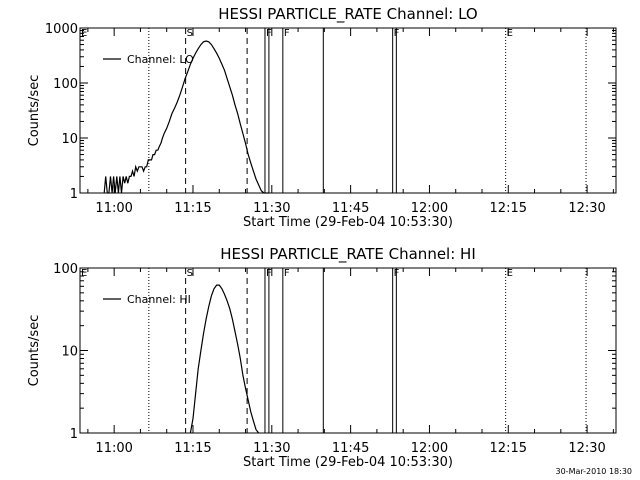 This screenshot has height=480, width=640. I want to click on chart-title: HESSI PARTICLE_RATE Channel: LO, so click(347, 14).